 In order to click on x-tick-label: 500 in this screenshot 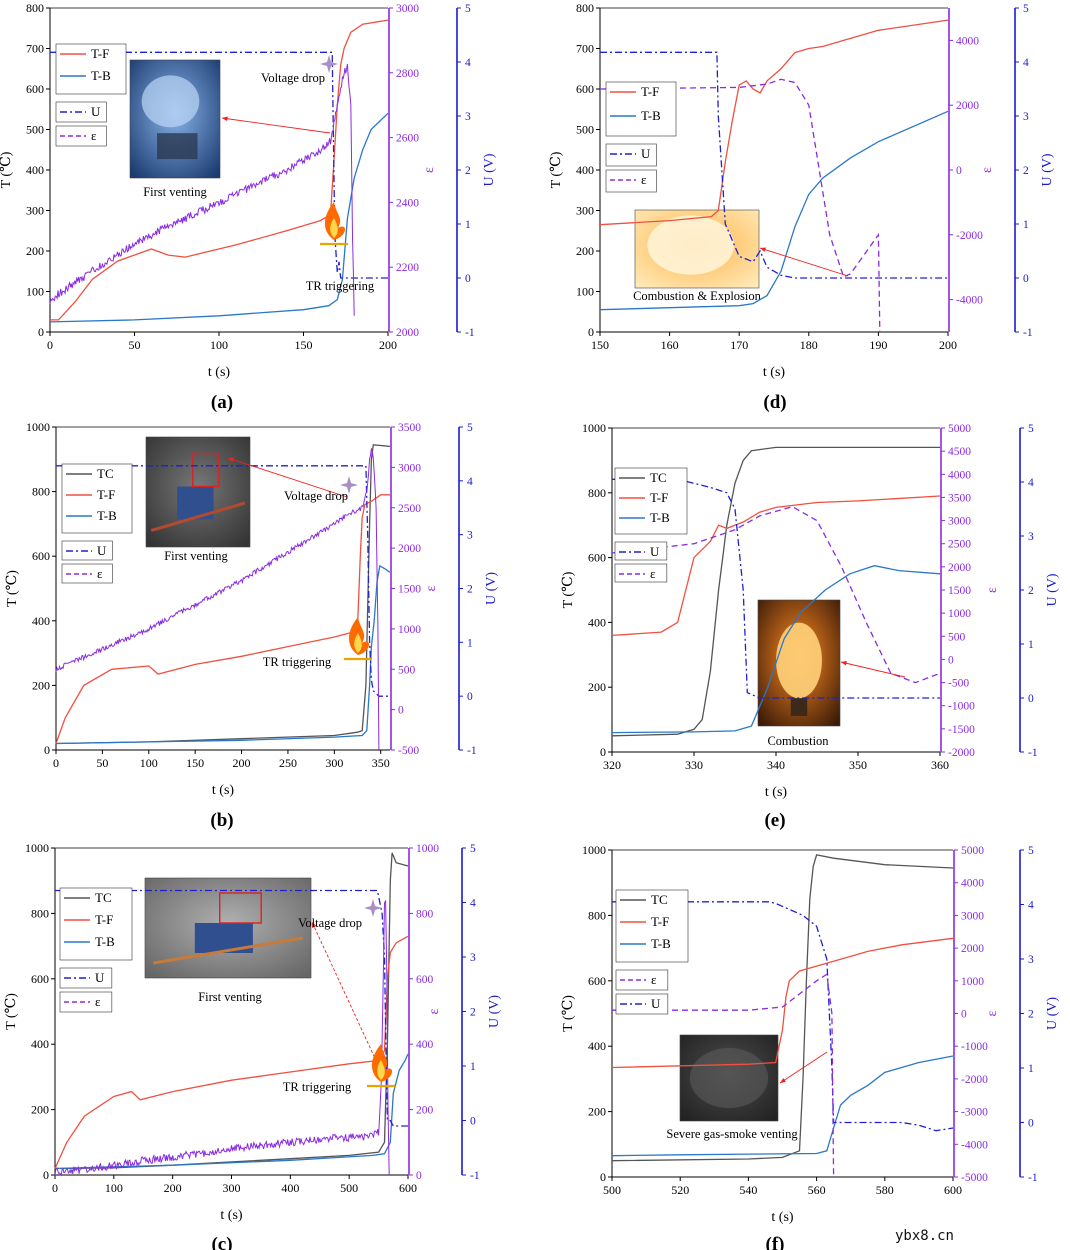, I will do `click(612, 1190)`.